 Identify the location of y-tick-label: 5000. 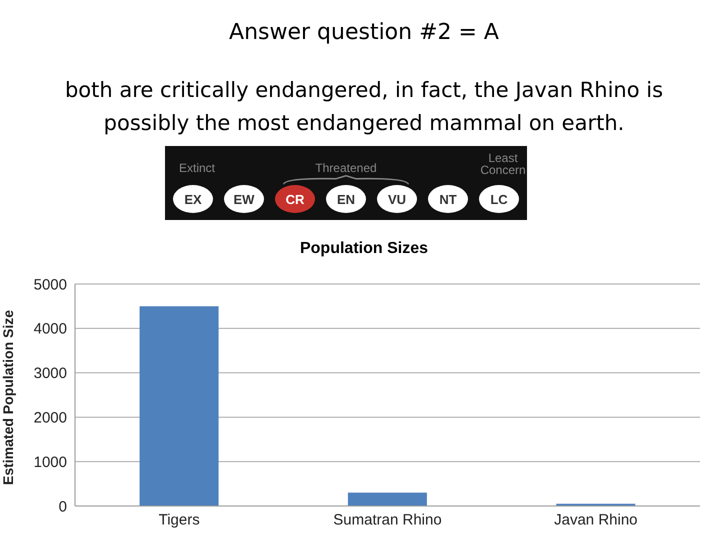
(50, 285).